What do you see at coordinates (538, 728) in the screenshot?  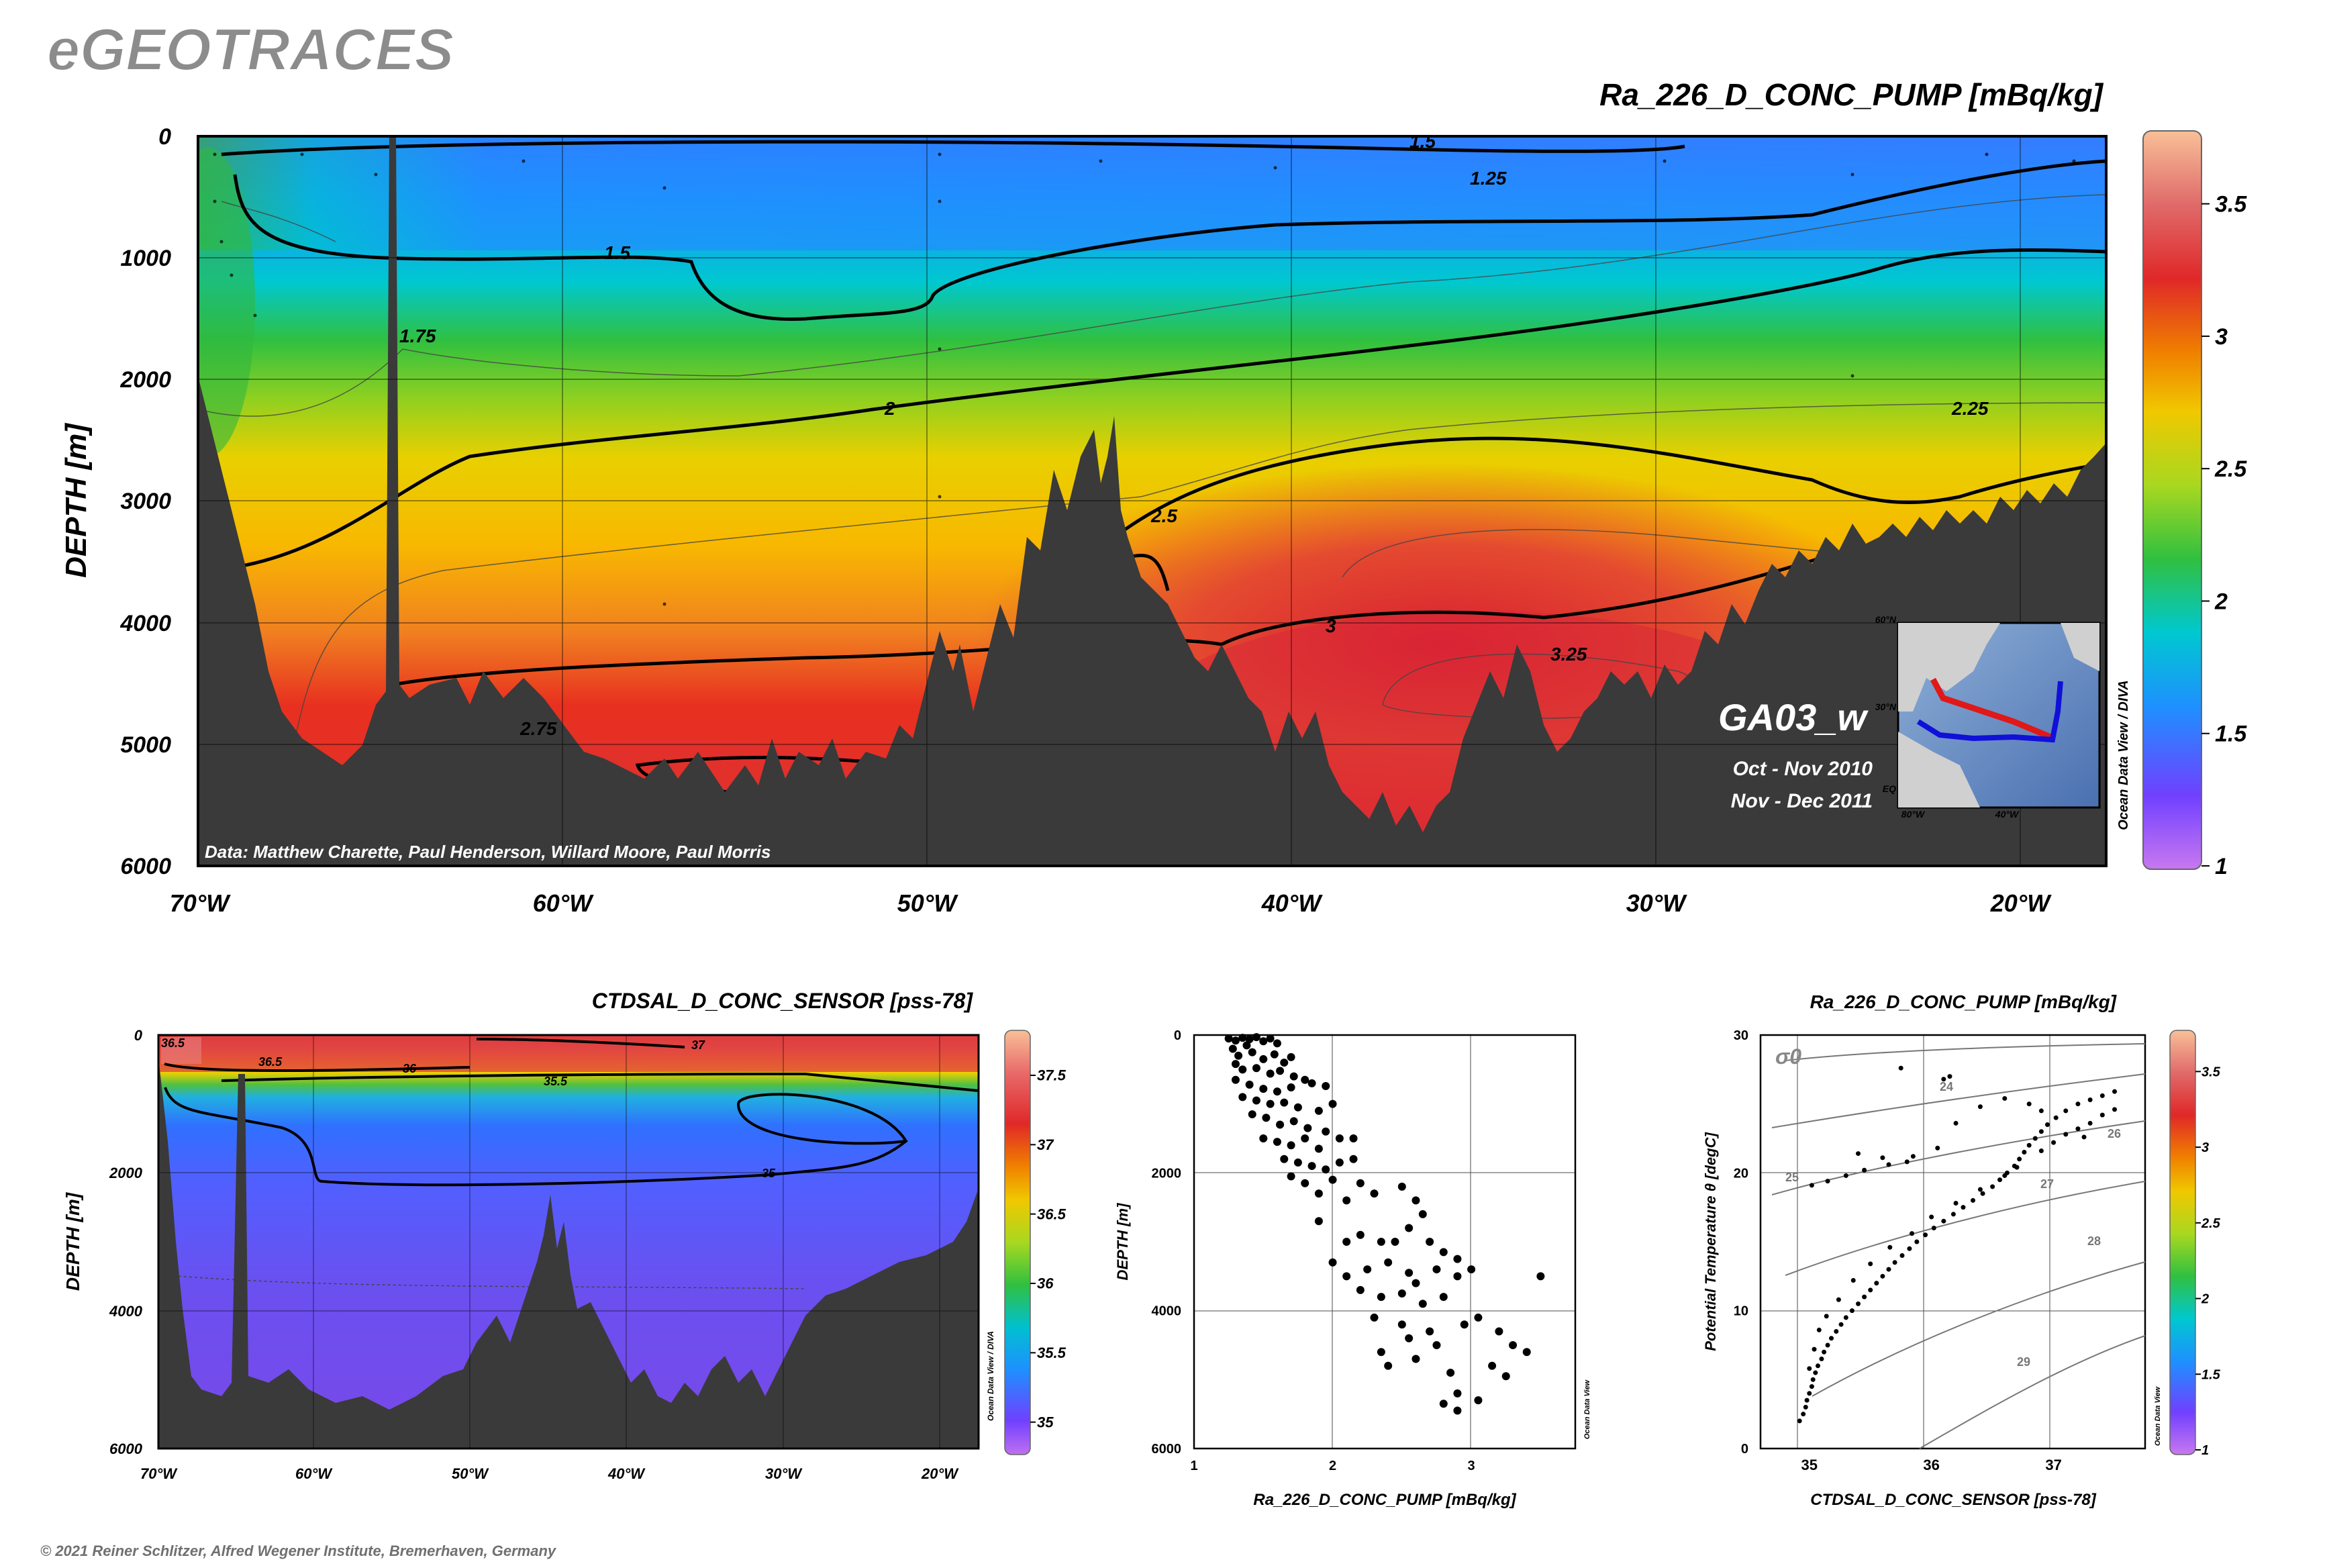 I see `contour-label: 2.75` at bounding box center [538, 728].